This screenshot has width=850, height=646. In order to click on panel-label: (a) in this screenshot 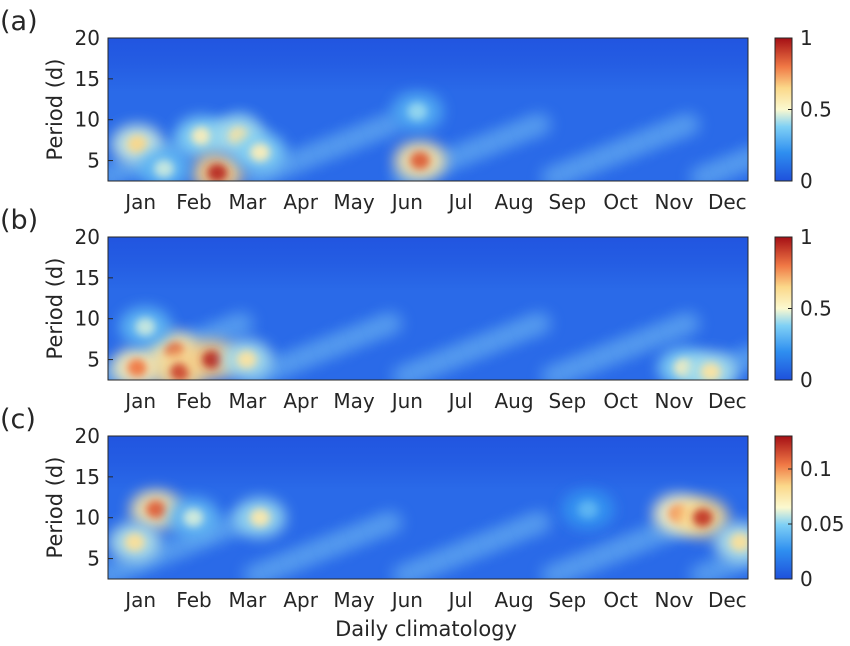, I will do `click(19, 21)`.